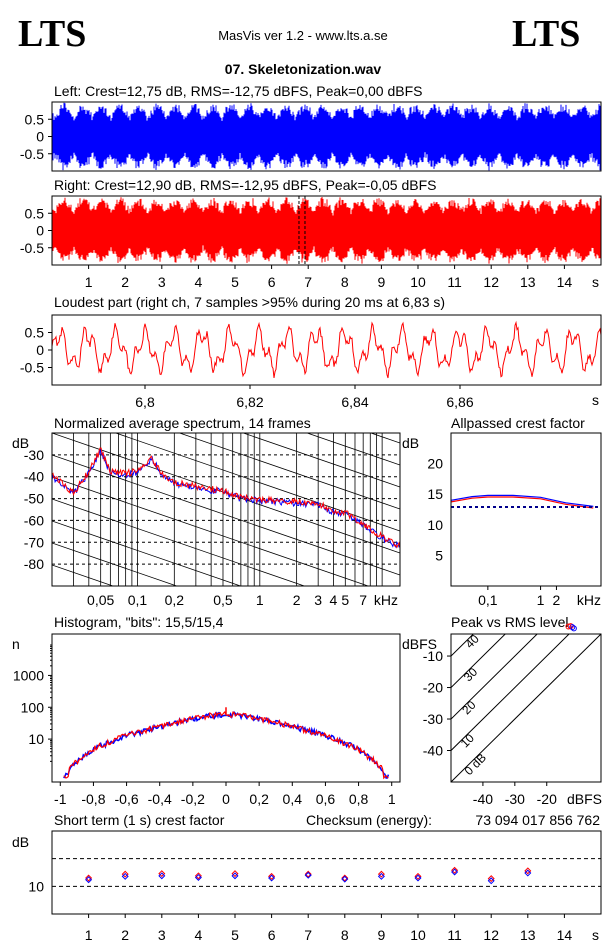 Image resolution: width=606 pixels, height=946 pixels. Describe the element at coordinates (595, 935) in the screenshot. I see `shortterm-xunit: s` at that location.